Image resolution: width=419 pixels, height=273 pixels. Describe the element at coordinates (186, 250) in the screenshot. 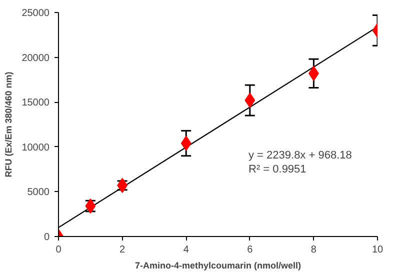

I see `x-tick-label: 4` at that location.